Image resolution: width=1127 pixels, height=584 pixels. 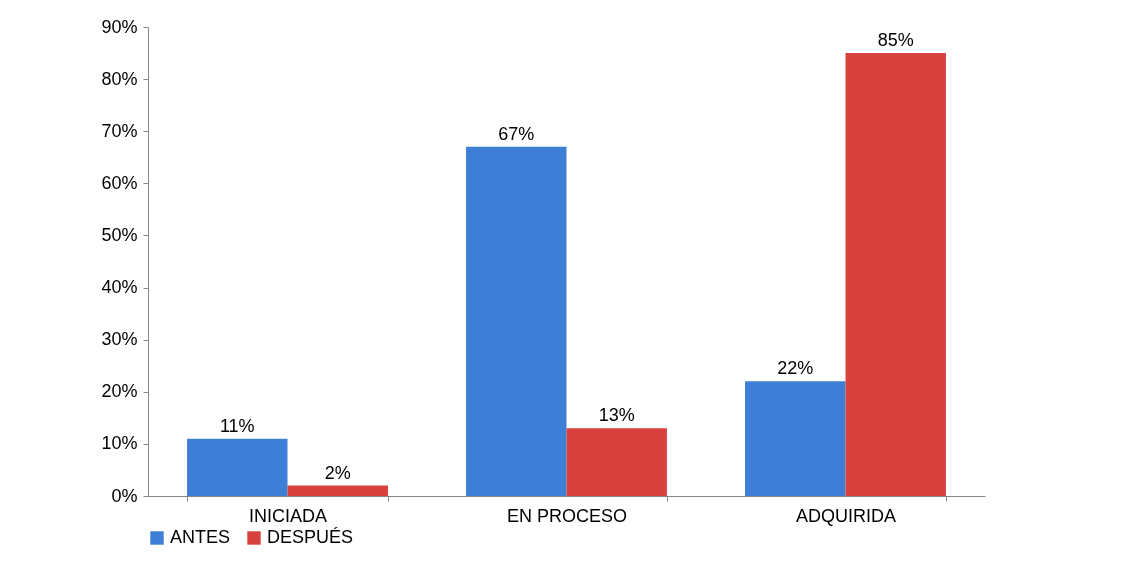 I want to click on y-tick-label: 60%, so click(x=119, y=182).